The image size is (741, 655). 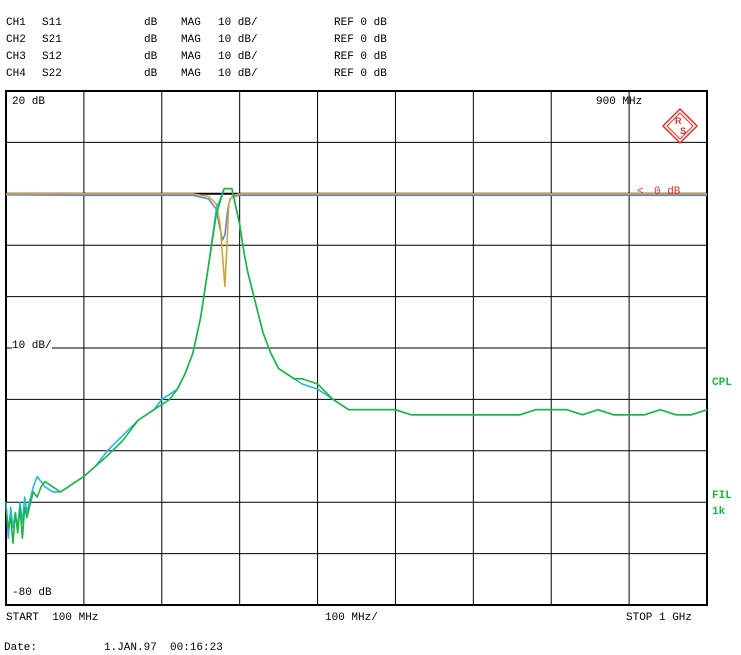 What do you see at coordinates (52, 23) in the screenshot?
I see `channel-param: S11` at bounding box center [52, 23].